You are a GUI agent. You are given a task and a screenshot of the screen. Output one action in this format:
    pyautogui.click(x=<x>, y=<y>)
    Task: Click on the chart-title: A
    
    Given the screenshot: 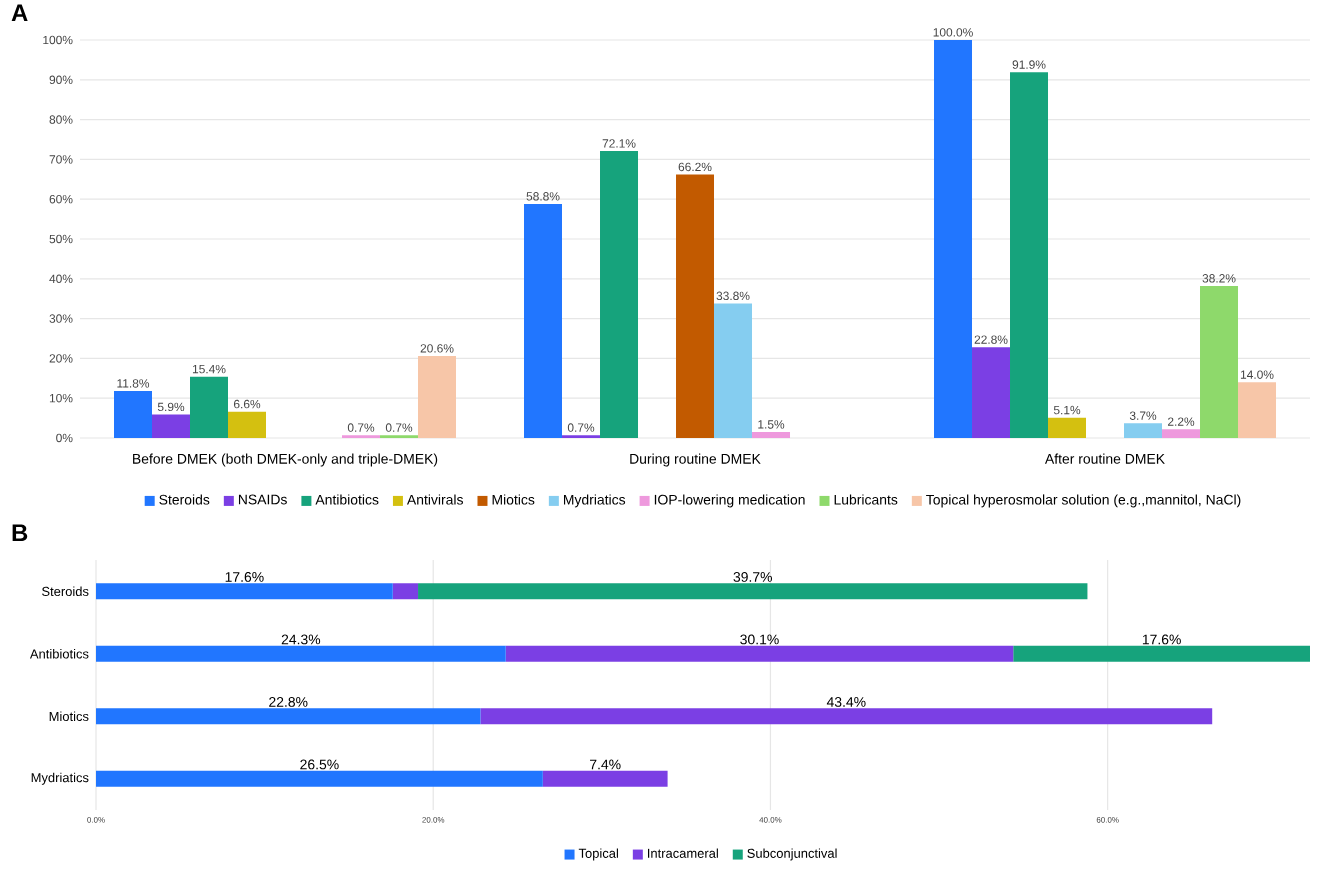 What is the action you would take?
    pyautogui.click(x=19, y=12)
    